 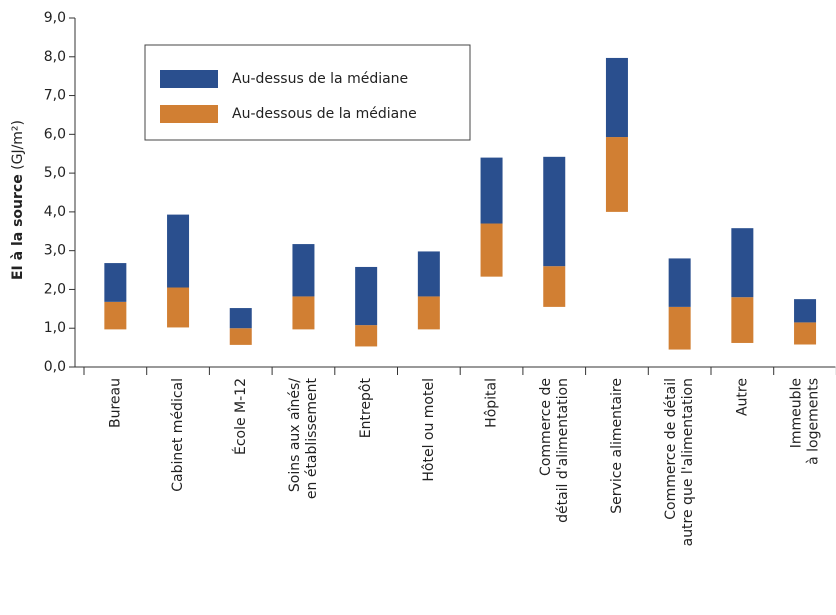 I want to click on y-axis-label-unit: (GJ/m²), so click(x=18, y=145).